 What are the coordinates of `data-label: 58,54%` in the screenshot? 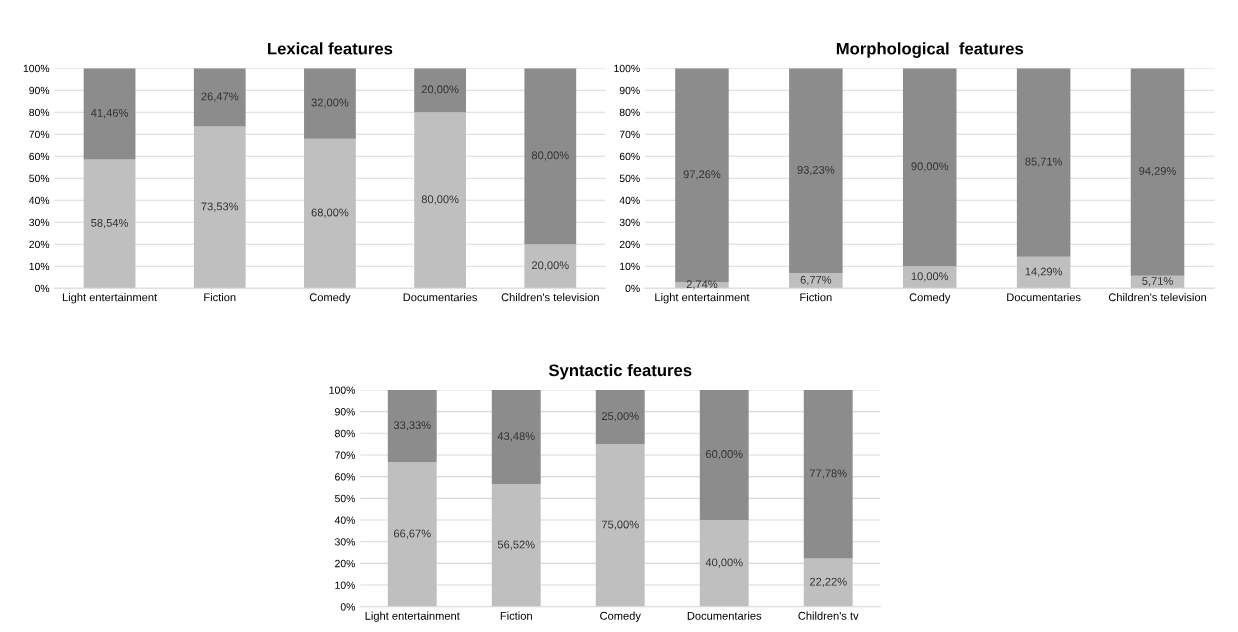 It's located at (110, 223).